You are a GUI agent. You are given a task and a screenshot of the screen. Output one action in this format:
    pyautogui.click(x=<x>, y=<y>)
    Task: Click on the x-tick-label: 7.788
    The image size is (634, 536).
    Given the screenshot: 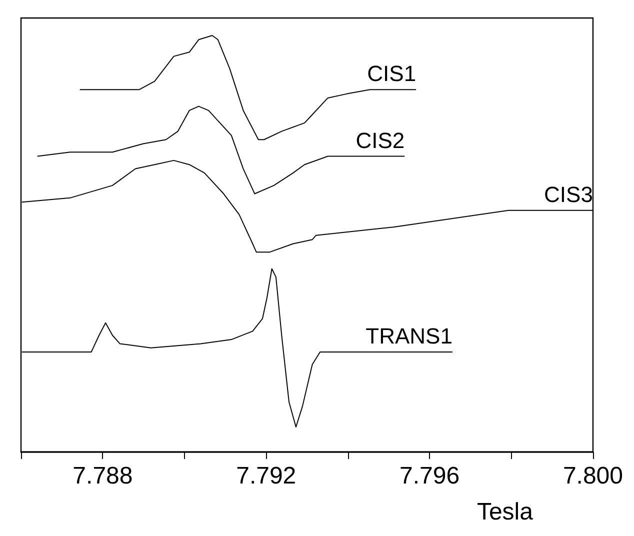 What is the action you would take?
    pyautogui.click(x=102, y=476)
    